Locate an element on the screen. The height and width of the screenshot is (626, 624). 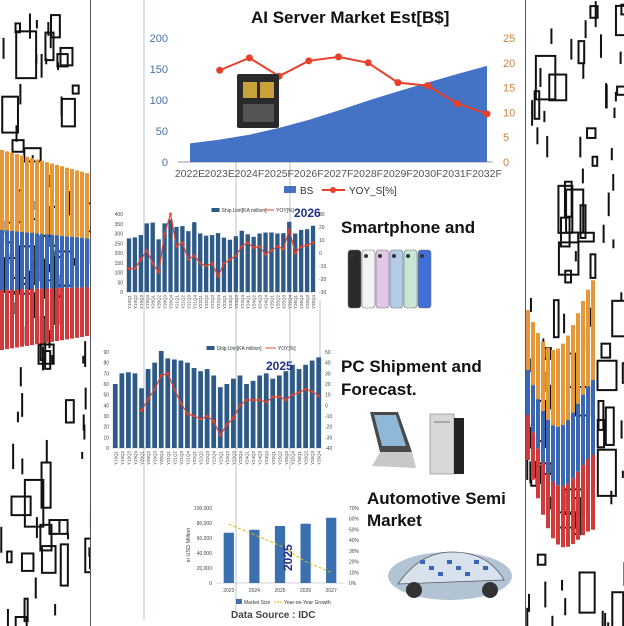
auto-title-line2: Market is located at coordinates (394, 520).